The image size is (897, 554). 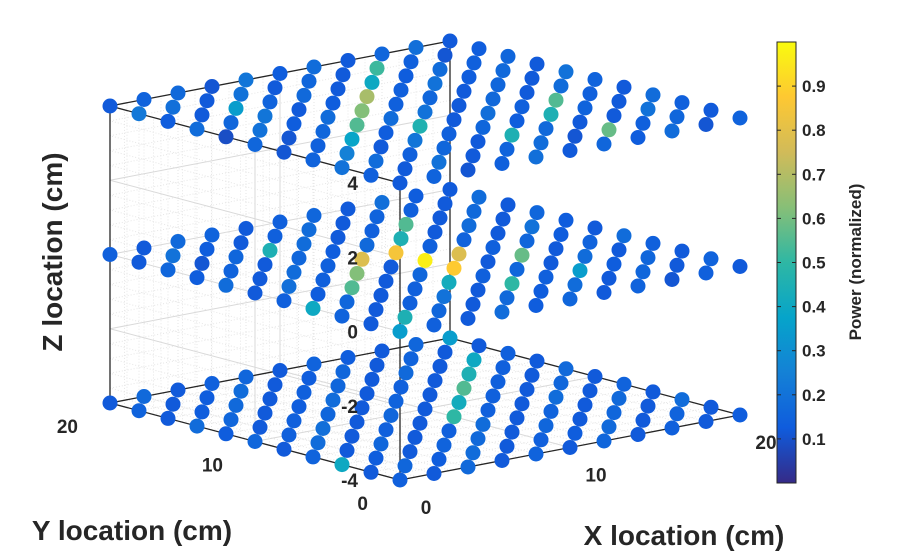 What do you see at coordinates (67, 427) in the screenshot?
I see `y-tick-label: 20` at bounding box center [67, 427].